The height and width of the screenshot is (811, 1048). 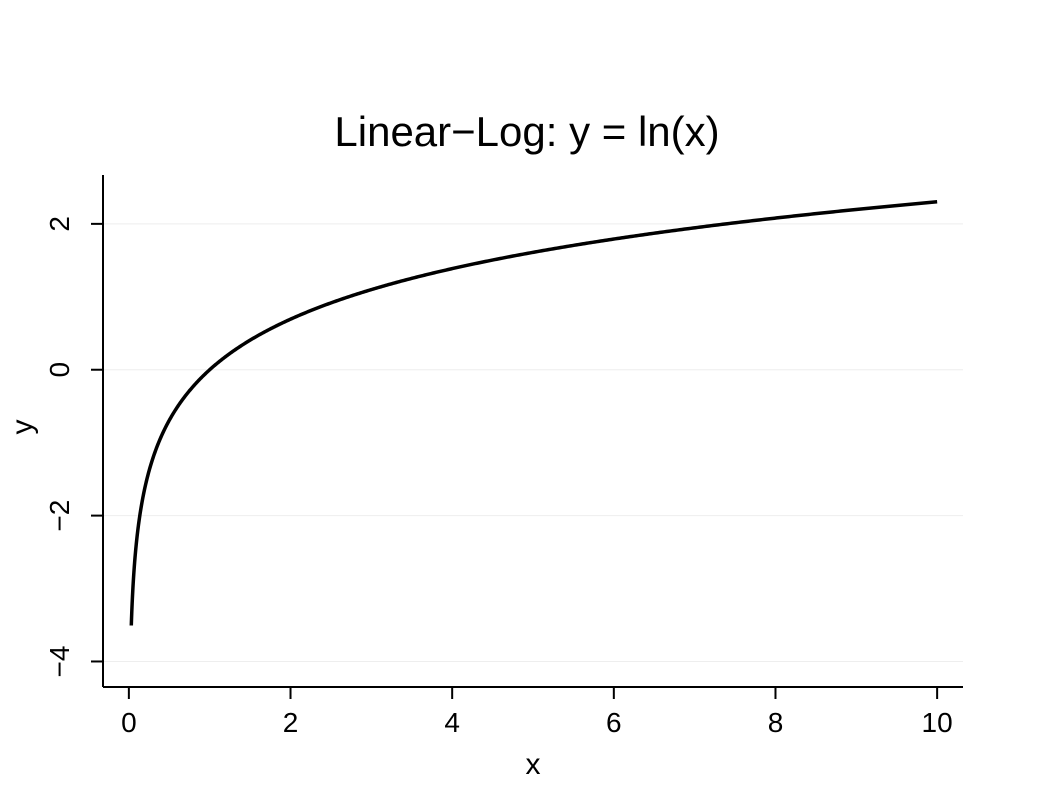 I want to click on x-tick-label: 0, so click(x=129, y=722).